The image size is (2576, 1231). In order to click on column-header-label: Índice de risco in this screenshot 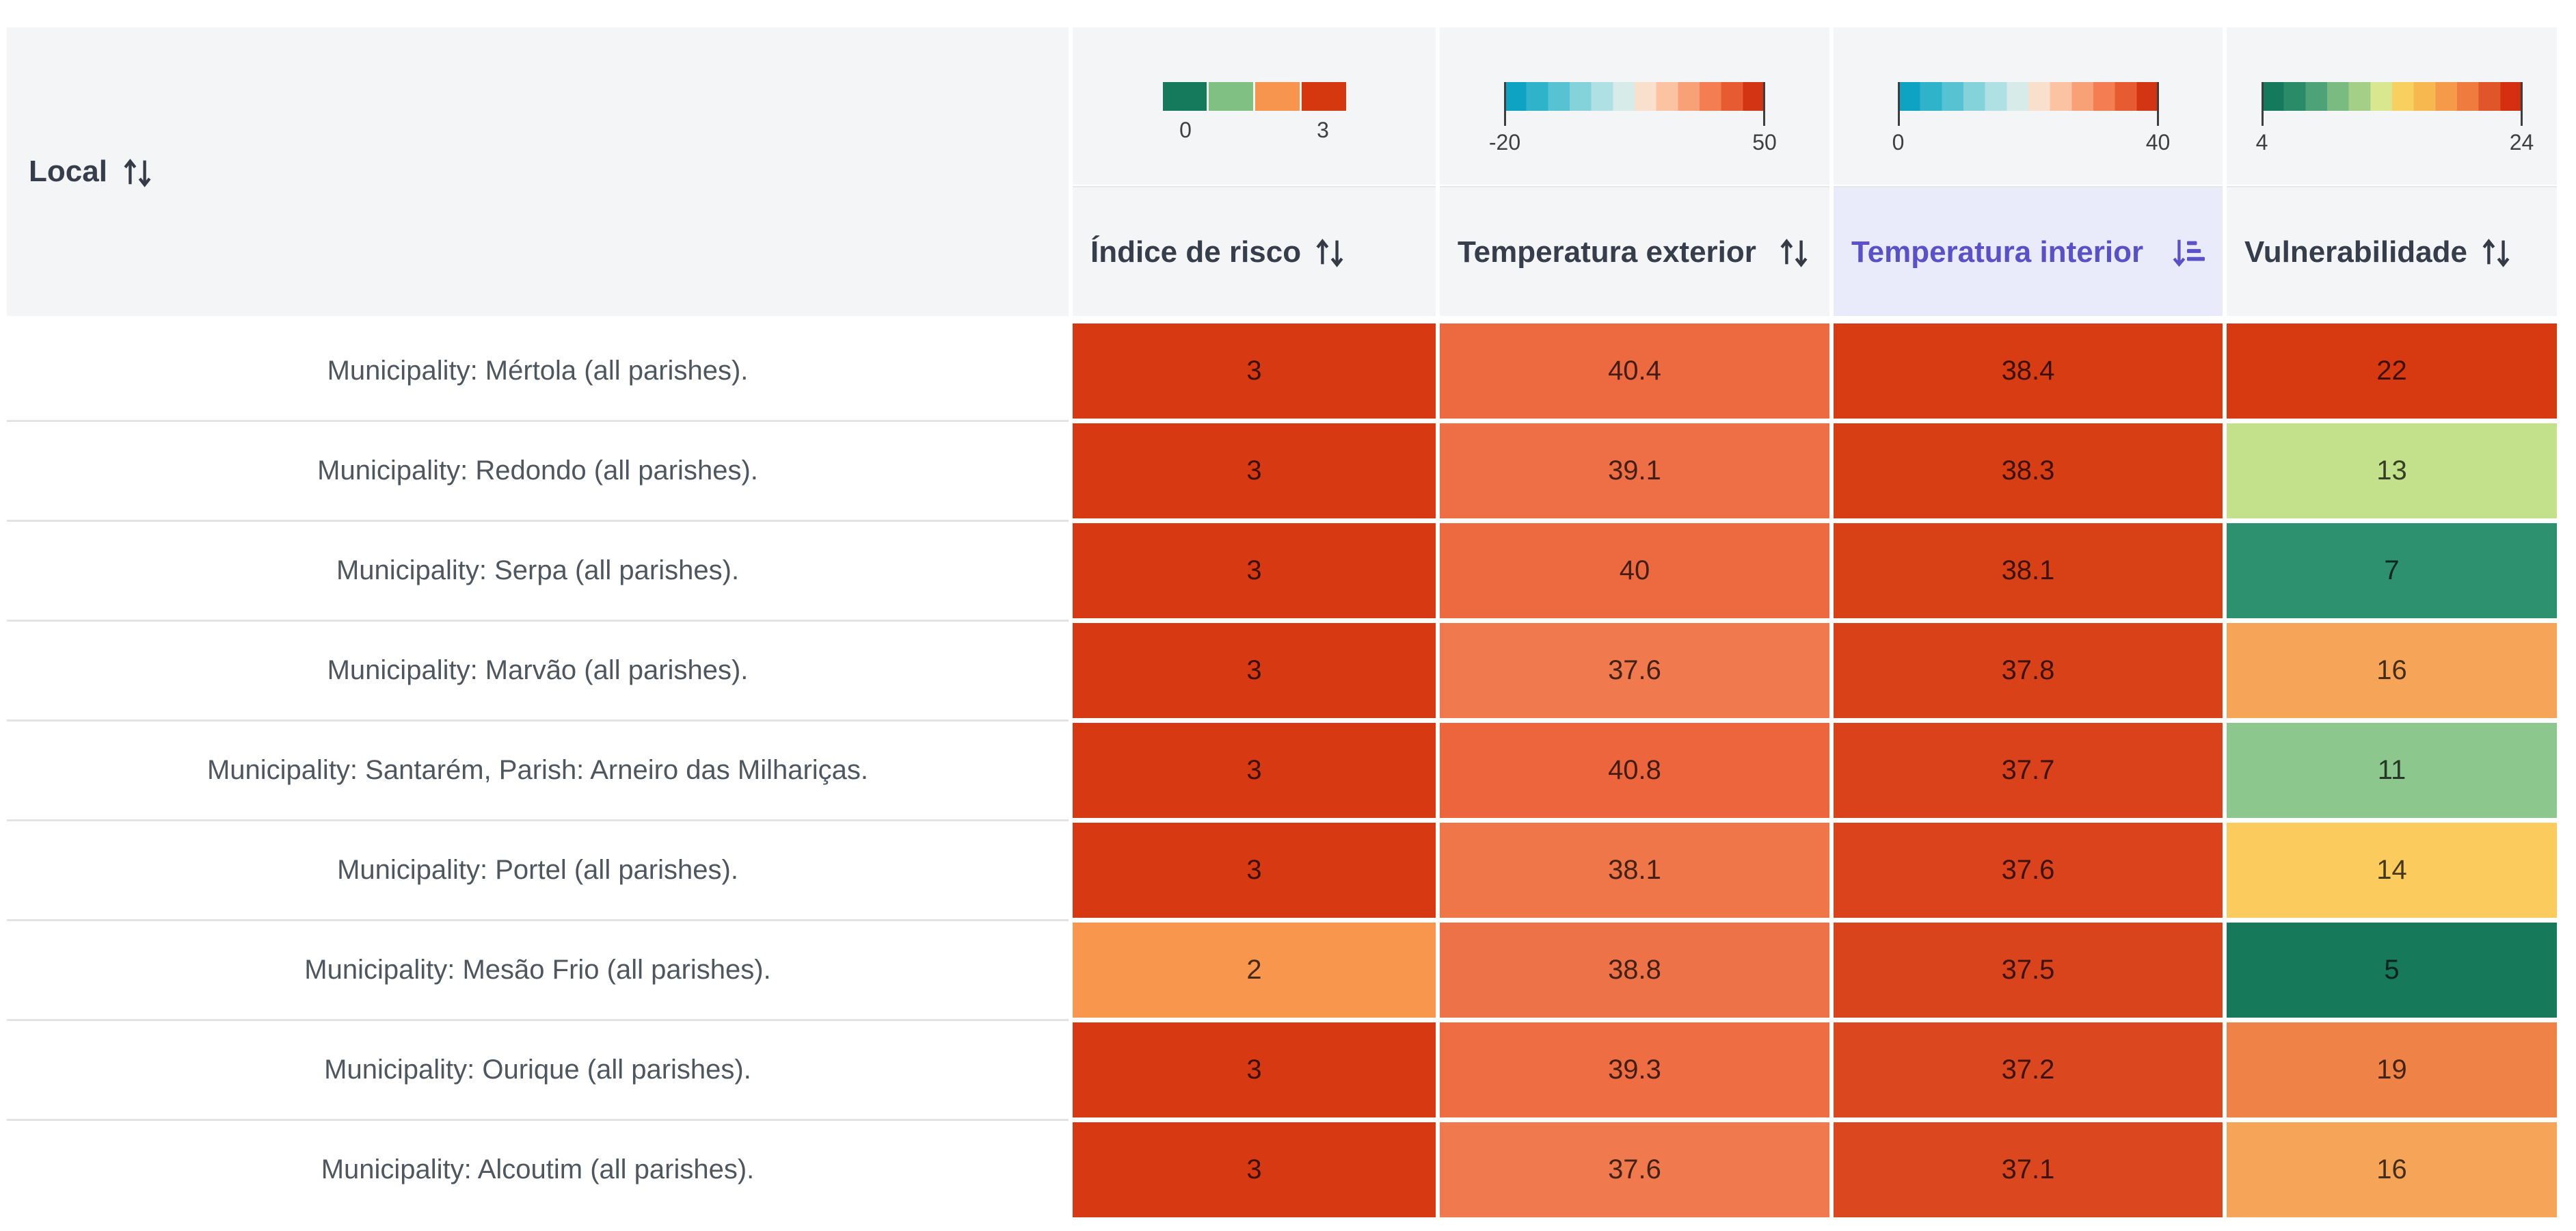, I will do `click(1196, 252)`.